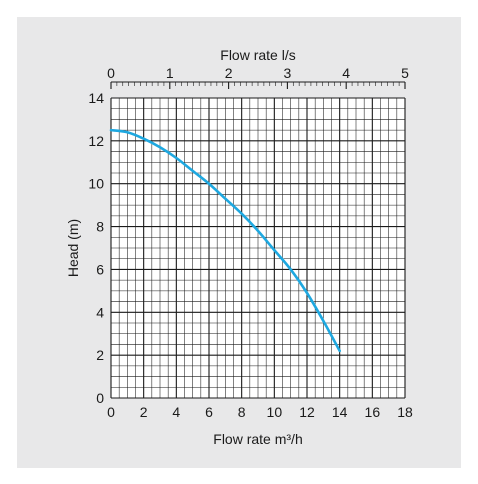 This screenshot has width=478, height=484. What do you see at coordinates (229, 73) in the screenshot?
I see `x-top-tick-label: 2` at bounding box center [229, 73].